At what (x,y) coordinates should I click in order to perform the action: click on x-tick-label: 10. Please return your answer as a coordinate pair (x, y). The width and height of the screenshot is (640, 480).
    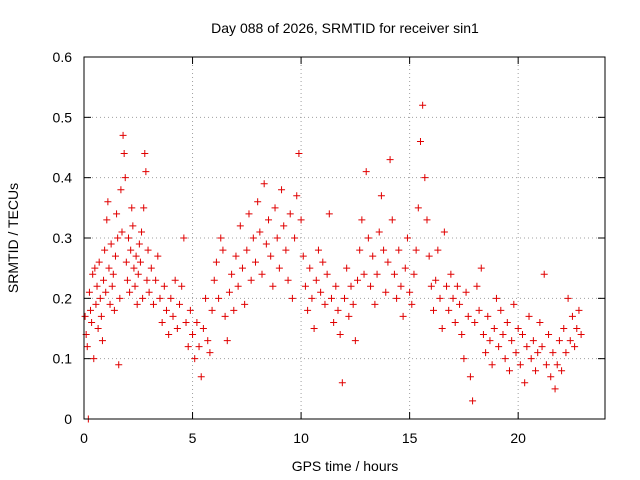
    Looking at the image, I should click on (301, 438).